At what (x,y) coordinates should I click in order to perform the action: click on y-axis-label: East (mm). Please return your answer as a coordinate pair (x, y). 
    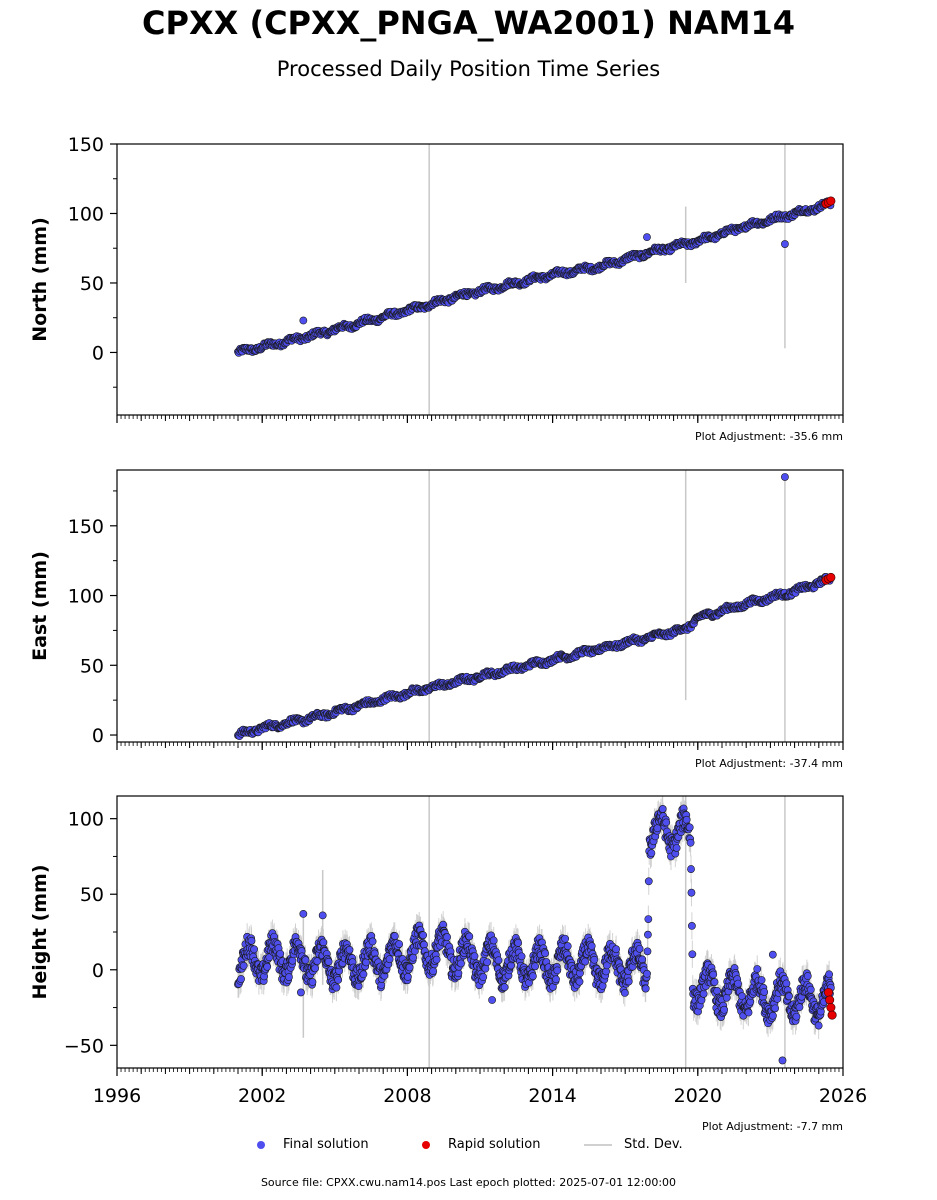
    Looking at the image, I should click on (40, 606).